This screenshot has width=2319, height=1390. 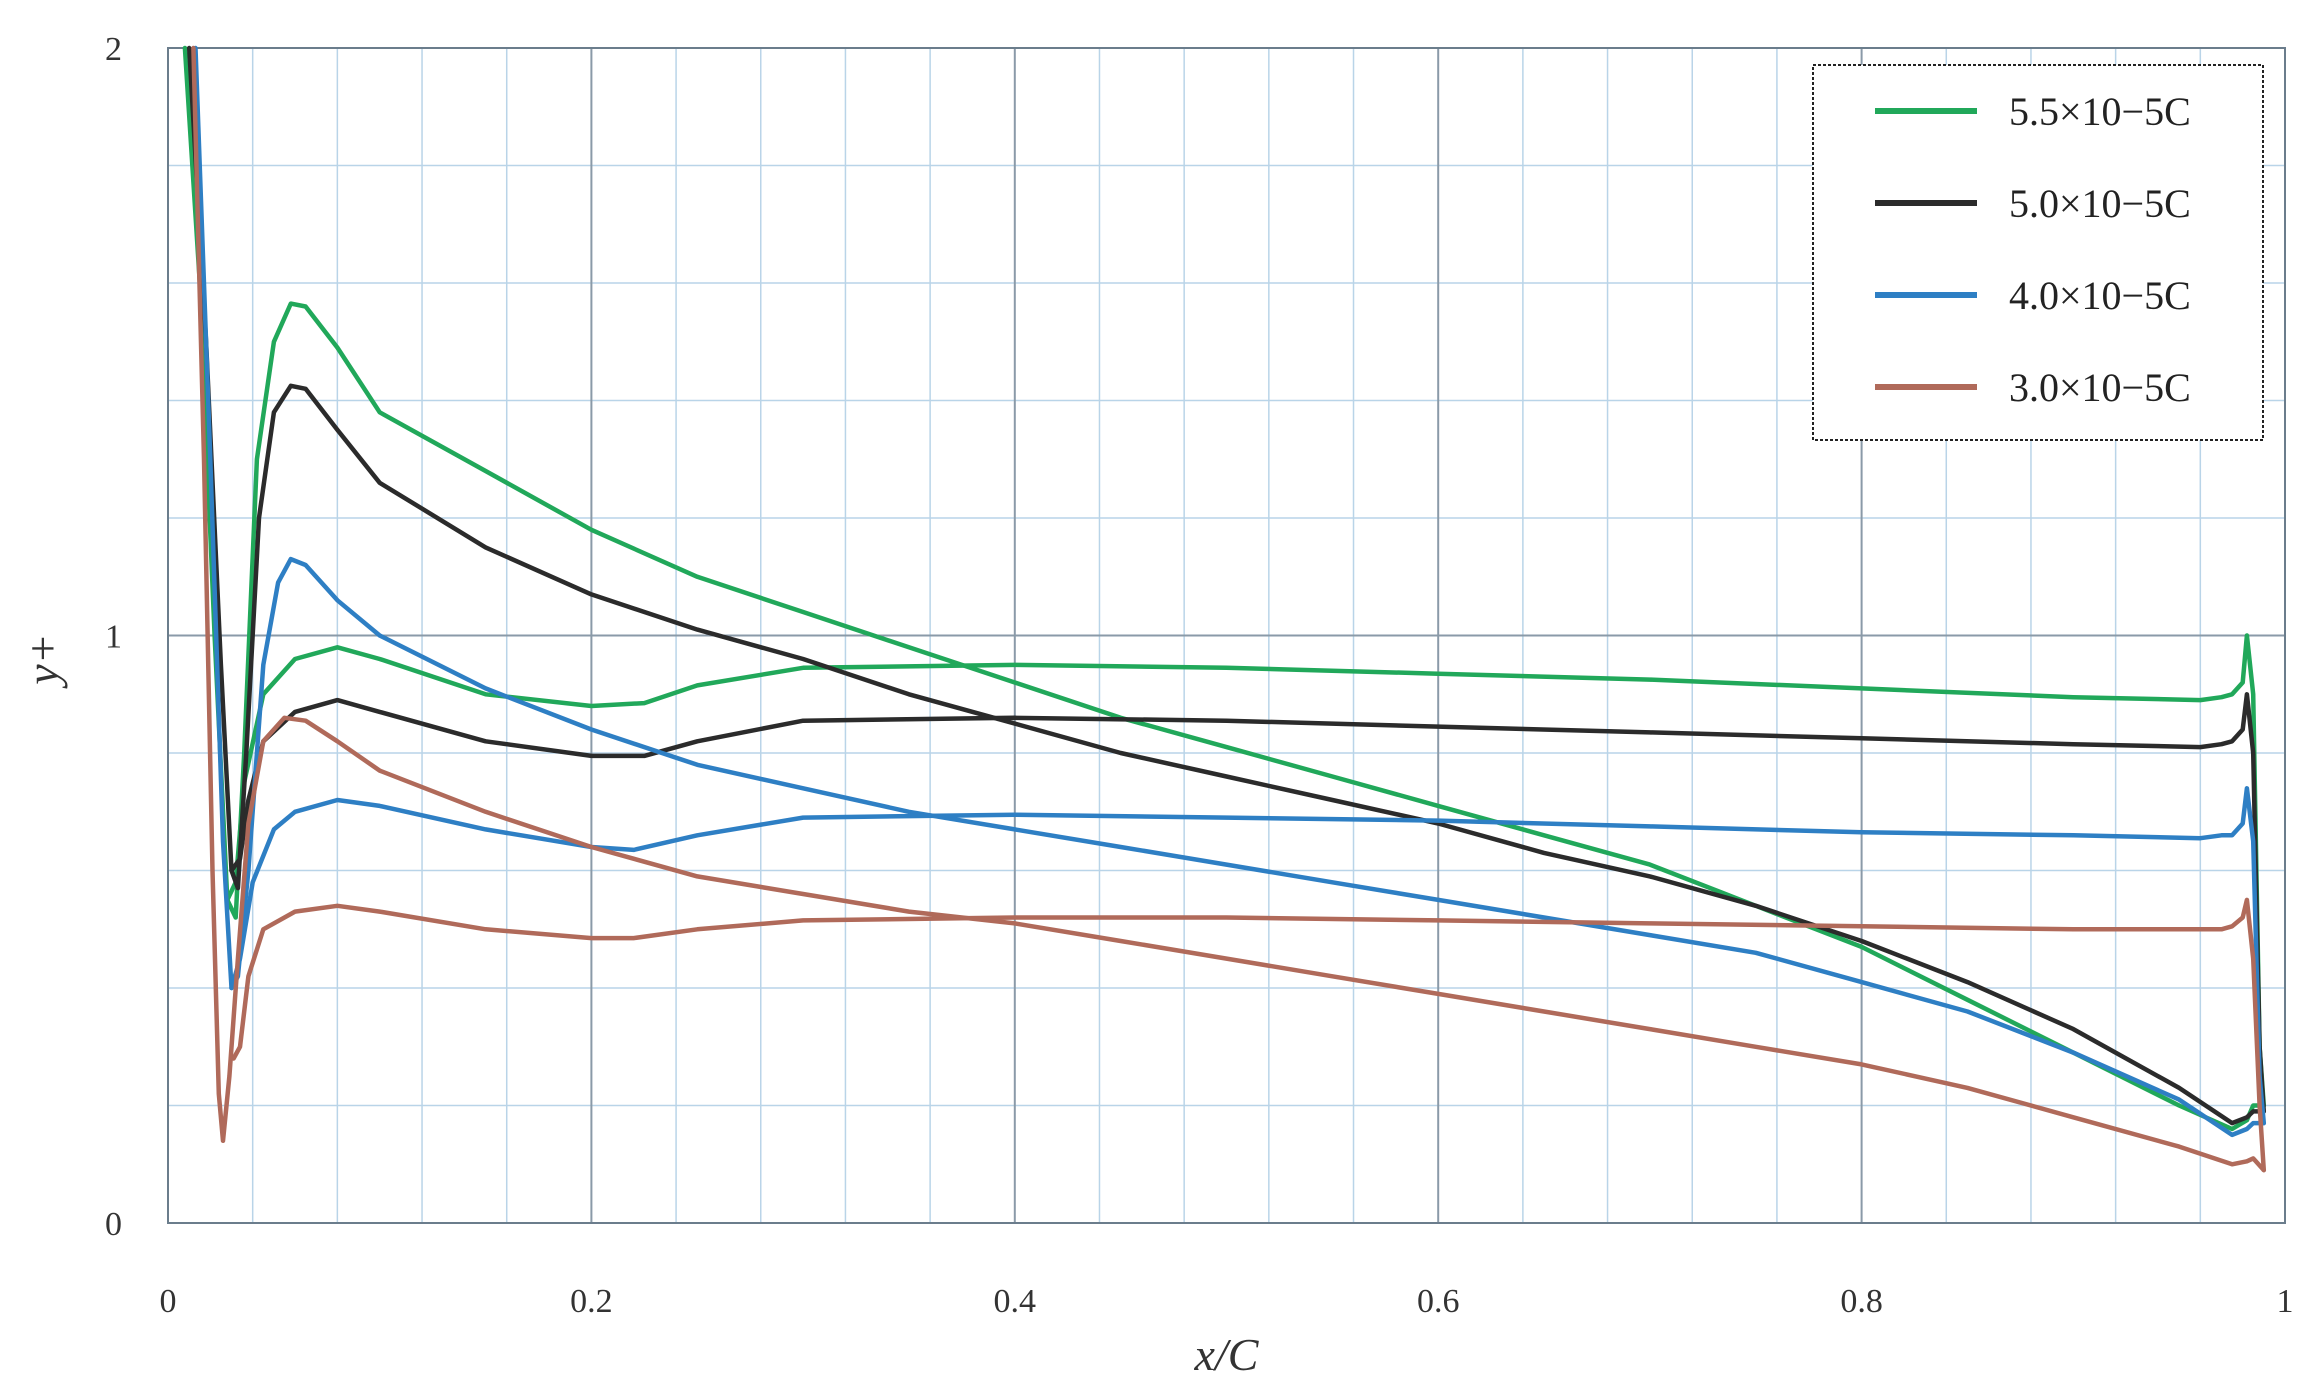 I want to click on x-axis-tick-labels: 0 0.2 0.4 0.6 0.8 1, so click(x=1227, y=1301).